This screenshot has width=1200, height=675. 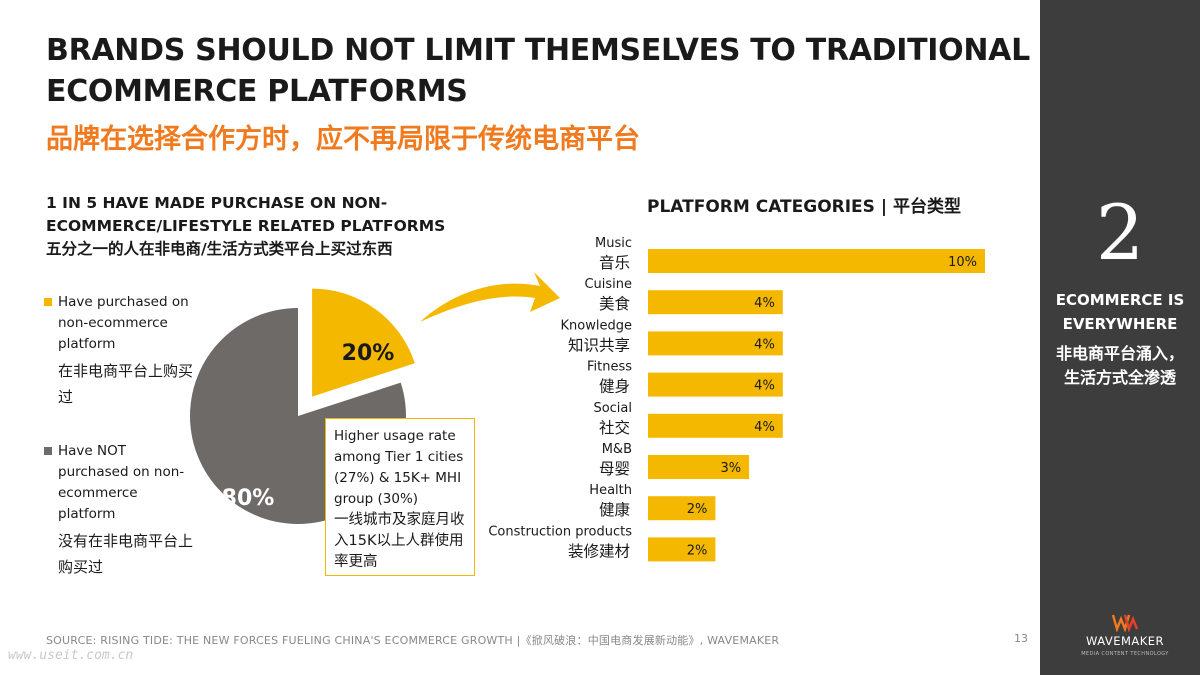 What do you see at coordinates (248, 498) in the screenshot?
I see `pie-data-label-80: 80%` at bounding box center [248, 498].